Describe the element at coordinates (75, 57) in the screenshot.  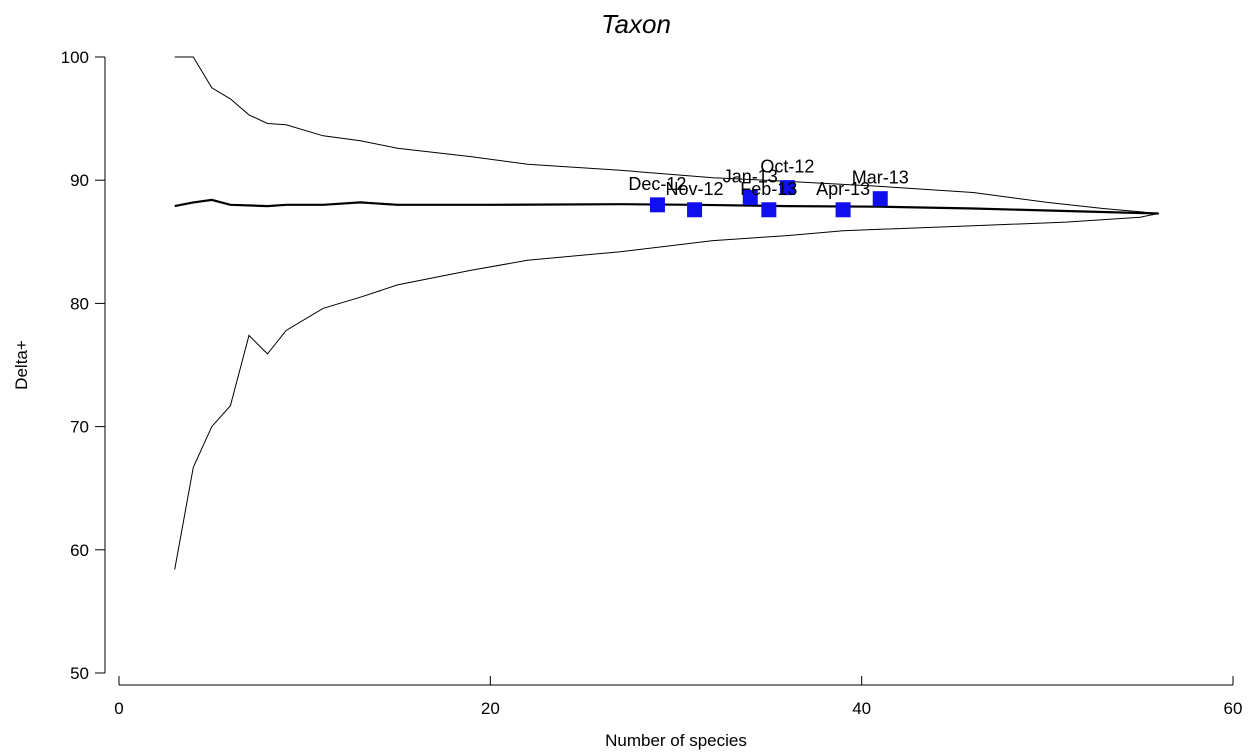
I see `y-tick-label: 100` at that location.